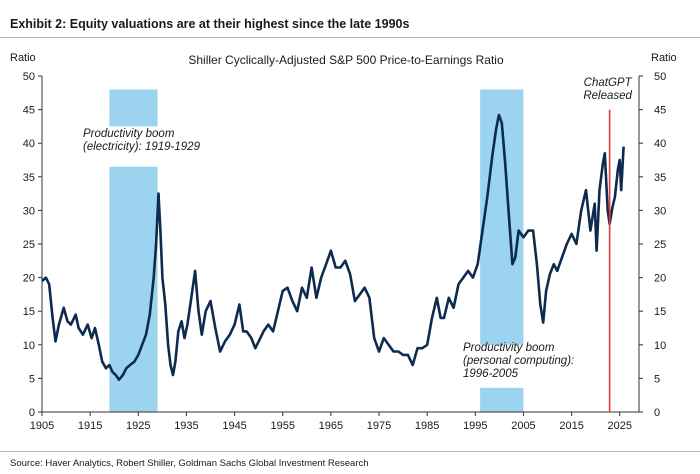 The image size is (700, 474). I want to click on x-tick-label: 2025, so click(619, 426).